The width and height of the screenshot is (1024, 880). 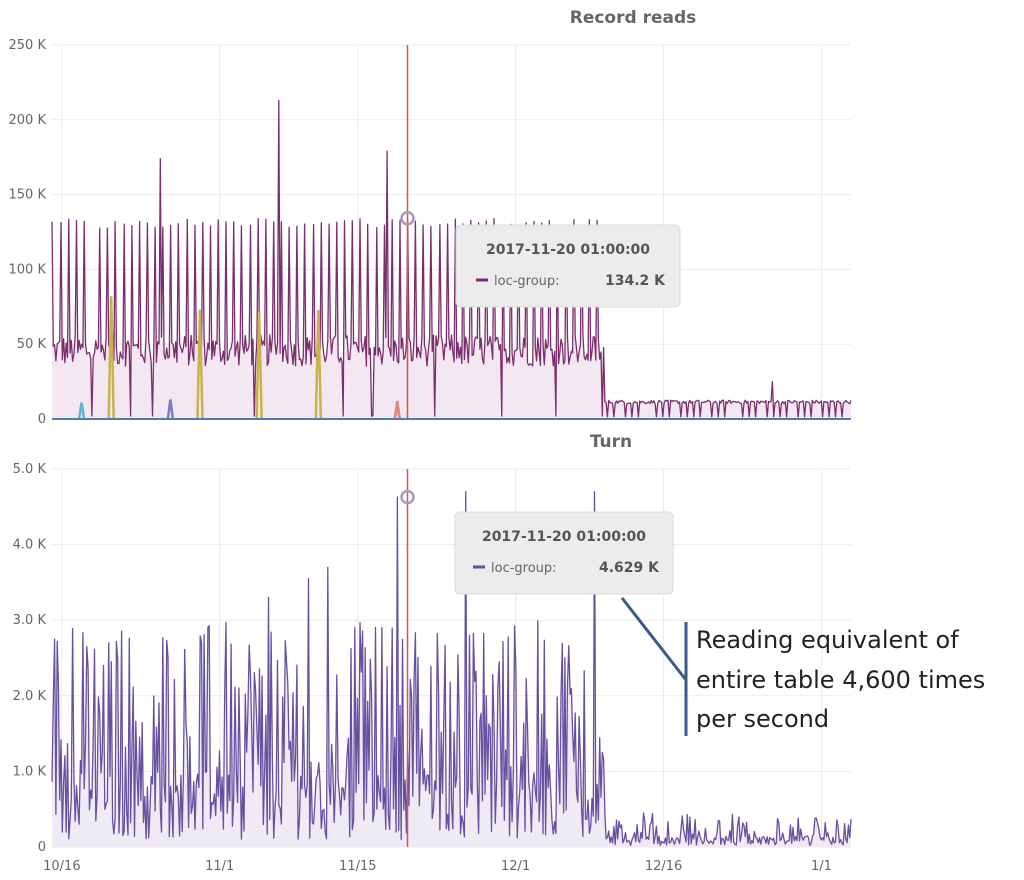 I want to click on x-tick-label: 1/1, so click(x=821, y=866).